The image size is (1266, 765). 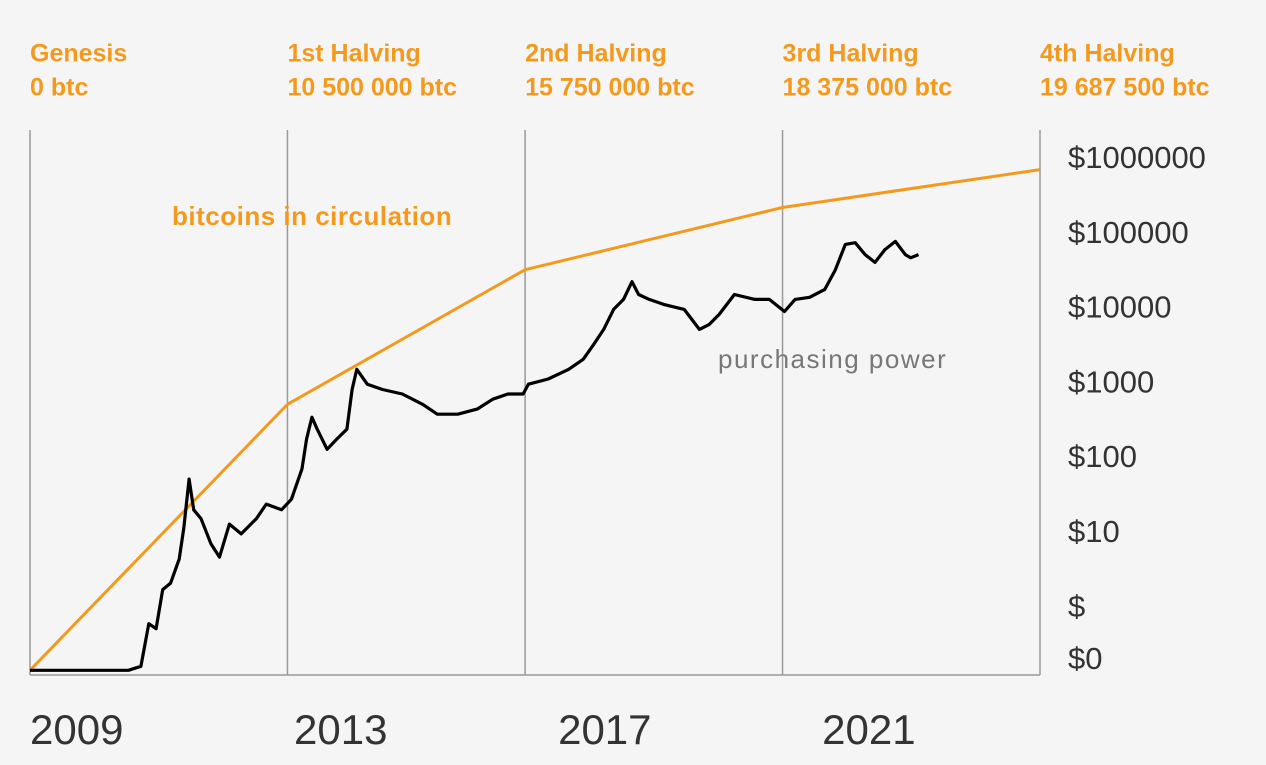 What do you see at coordinates (1137, 157) in the screenshot?
I see `y-tick-label: $1000000` at bounding box center [1137, 157].